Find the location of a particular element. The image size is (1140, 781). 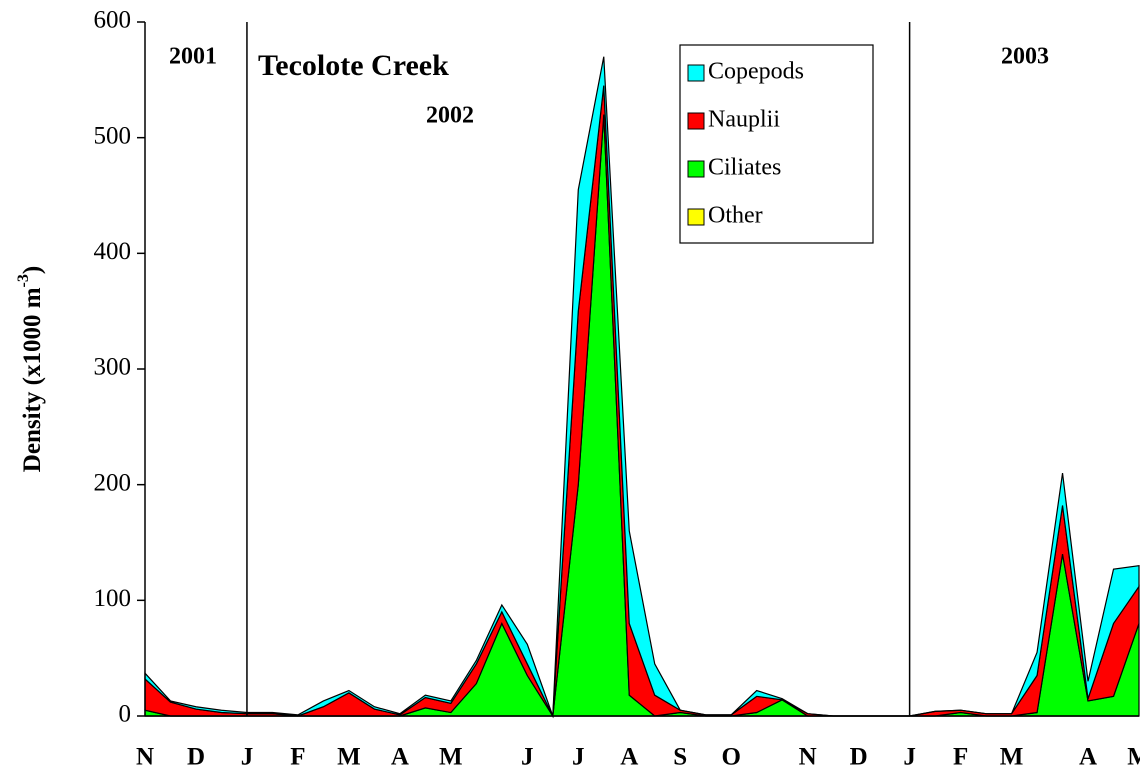

y-tick-label: 200 is located at coordinates (113, 482).